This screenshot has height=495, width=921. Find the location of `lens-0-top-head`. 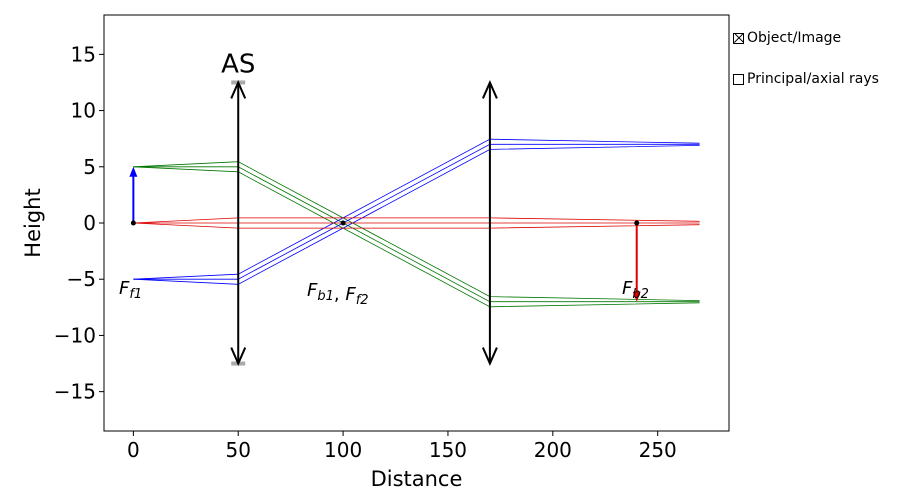

lens-0-top-head is located at coordinates (238, 89).